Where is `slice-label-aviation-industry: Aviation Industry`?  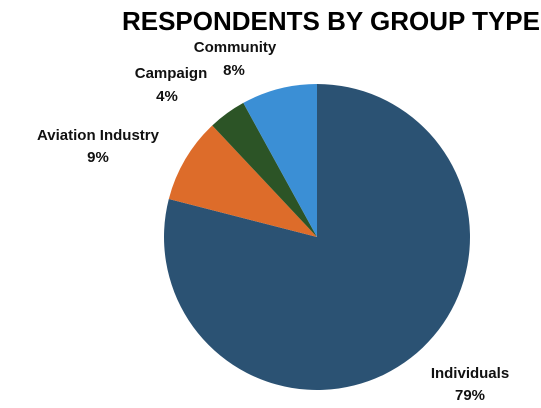
slice-label-aviation-industry: Aviation Industry is located at coordinates (98, 135).